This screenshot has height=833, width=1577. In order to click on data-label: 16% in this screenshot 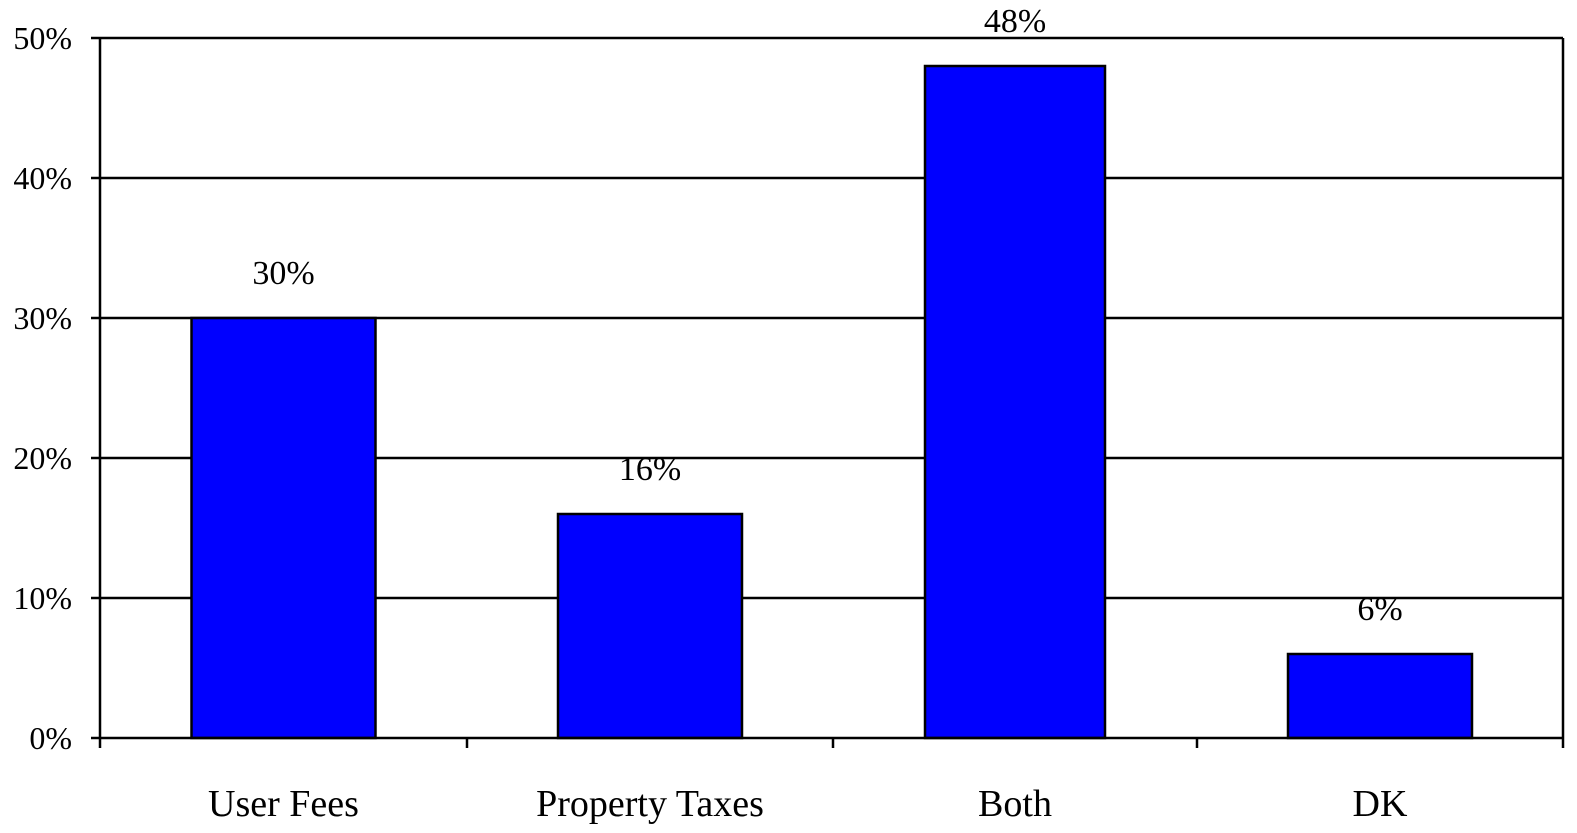, I will do `click(650, 469)`.